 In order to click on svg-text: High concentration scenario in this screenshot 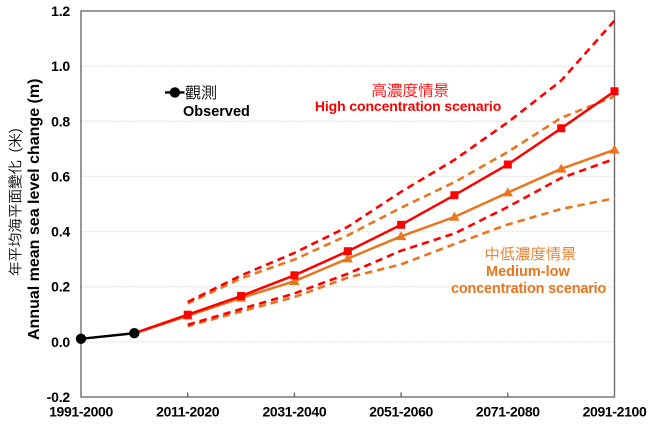, I will do `click(408, 106)`.